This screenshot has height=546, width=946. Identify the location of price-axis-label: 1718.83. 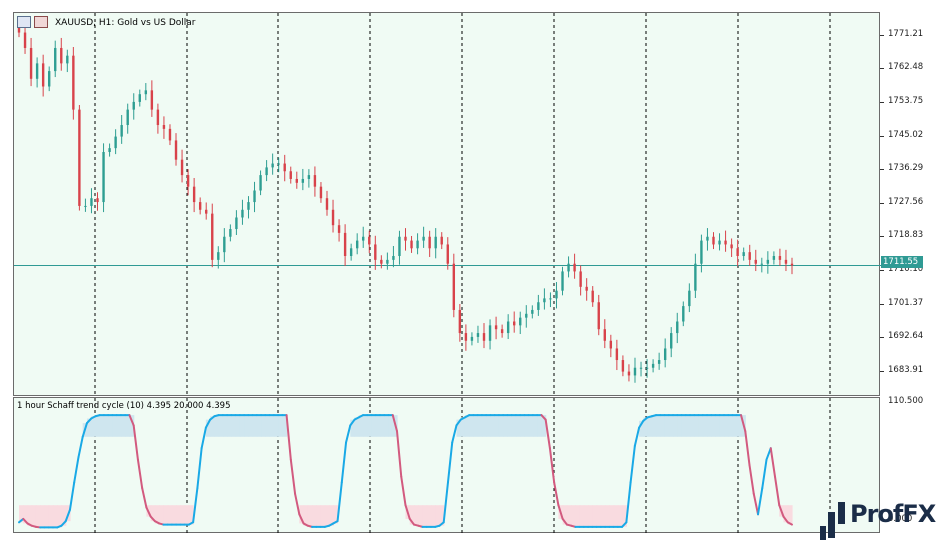
(906, 235).